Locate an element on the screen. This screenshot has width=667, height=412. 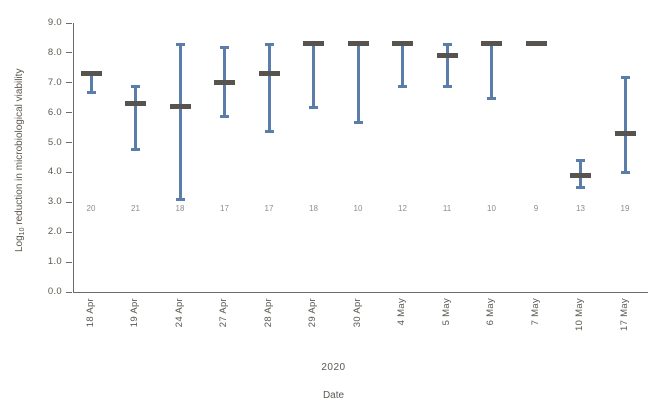
x-tick-label: 29 Apr is located at coordinates (312, 313).